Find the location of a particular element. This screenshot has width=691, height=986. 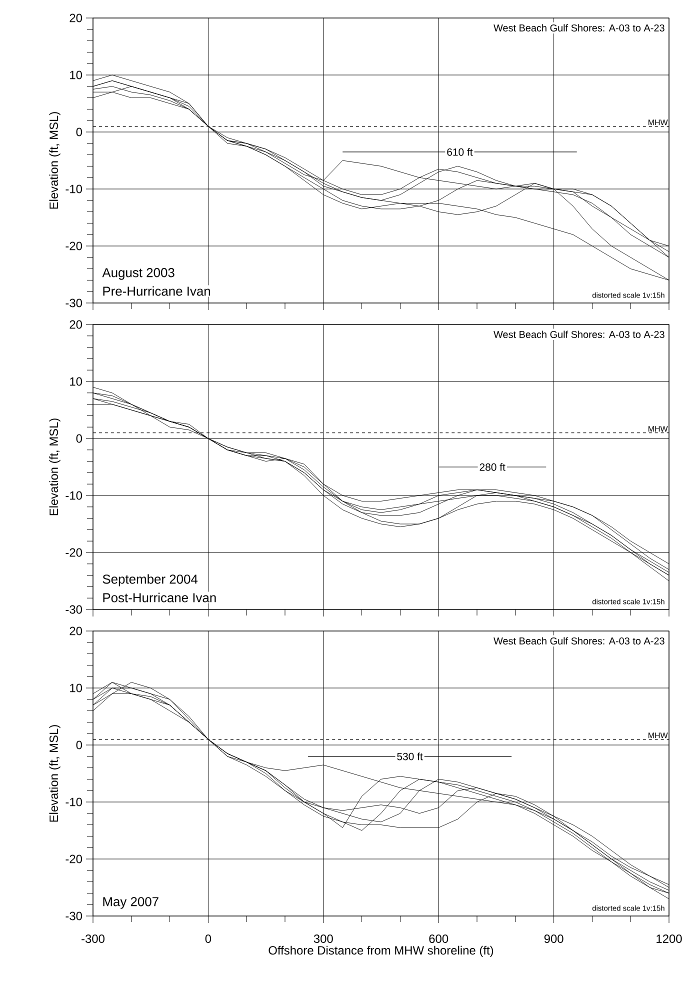

x-tick-label: 0 is located at coordinates (208, 938).